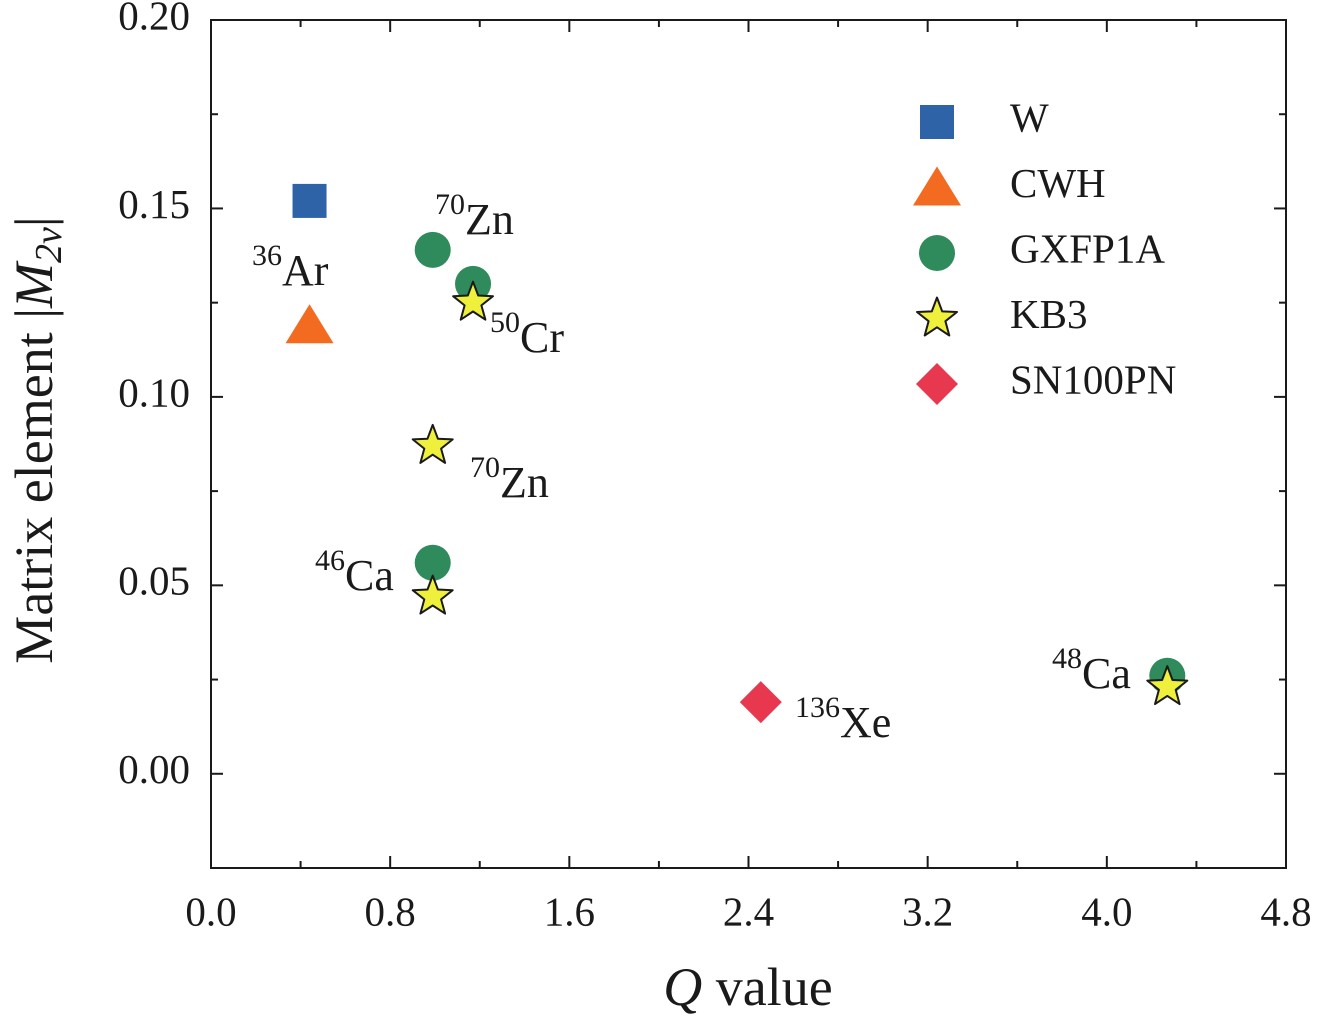  I want to click on y-tick-label: 0.00, so click(154, 769).